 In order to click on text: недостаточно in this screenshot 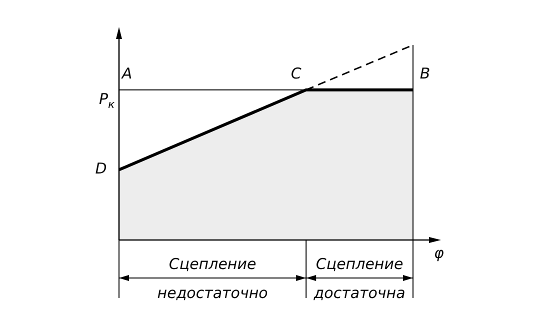, I will do `click(212, 293)`.